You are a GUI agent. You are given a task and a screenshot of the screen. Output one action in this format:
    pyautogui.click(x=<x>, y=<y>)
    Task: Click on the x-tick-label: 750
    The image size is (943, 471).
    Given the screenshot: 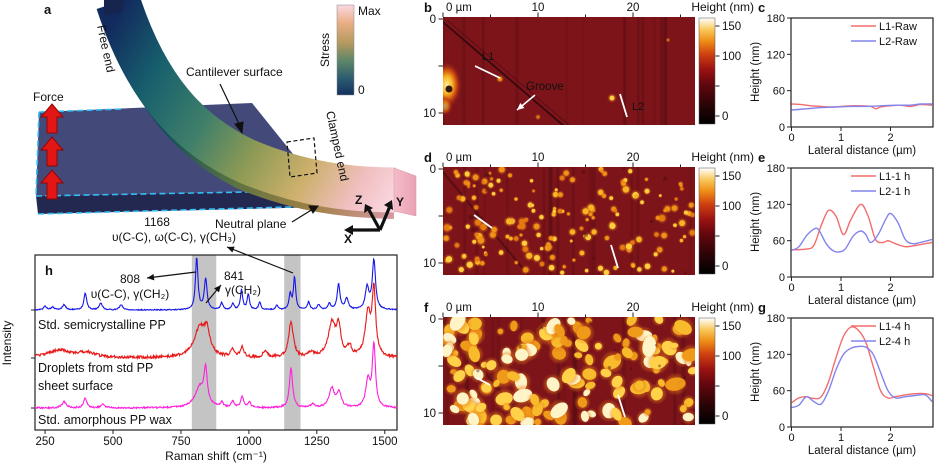 What is the action you would take?
    pyautogui.click(x=180, y=442)
    